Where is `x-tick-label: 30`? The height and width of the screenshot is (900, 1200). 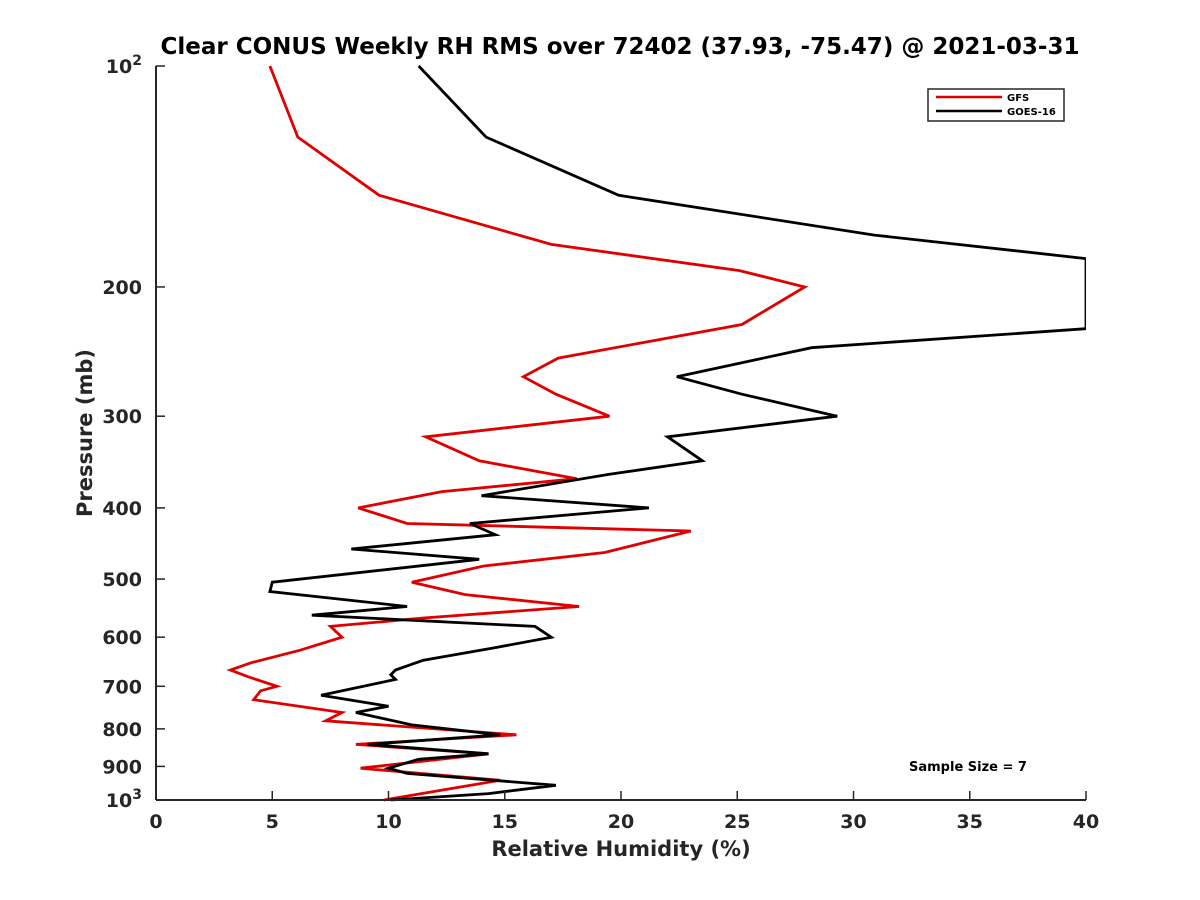 x-tick-label: 30 is located at coordinates (853, 822).